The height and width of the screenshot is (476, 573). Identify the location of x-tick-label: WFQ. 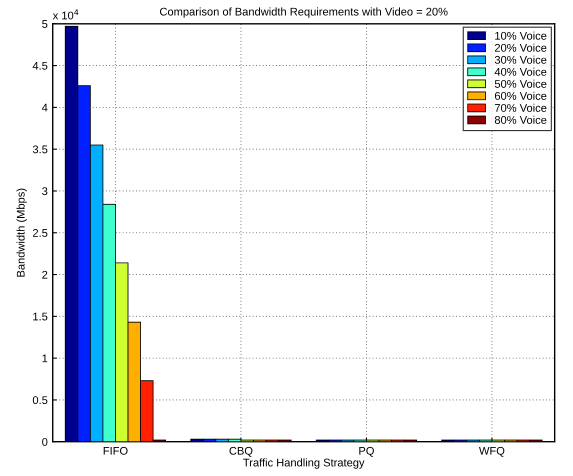
(491, 451).